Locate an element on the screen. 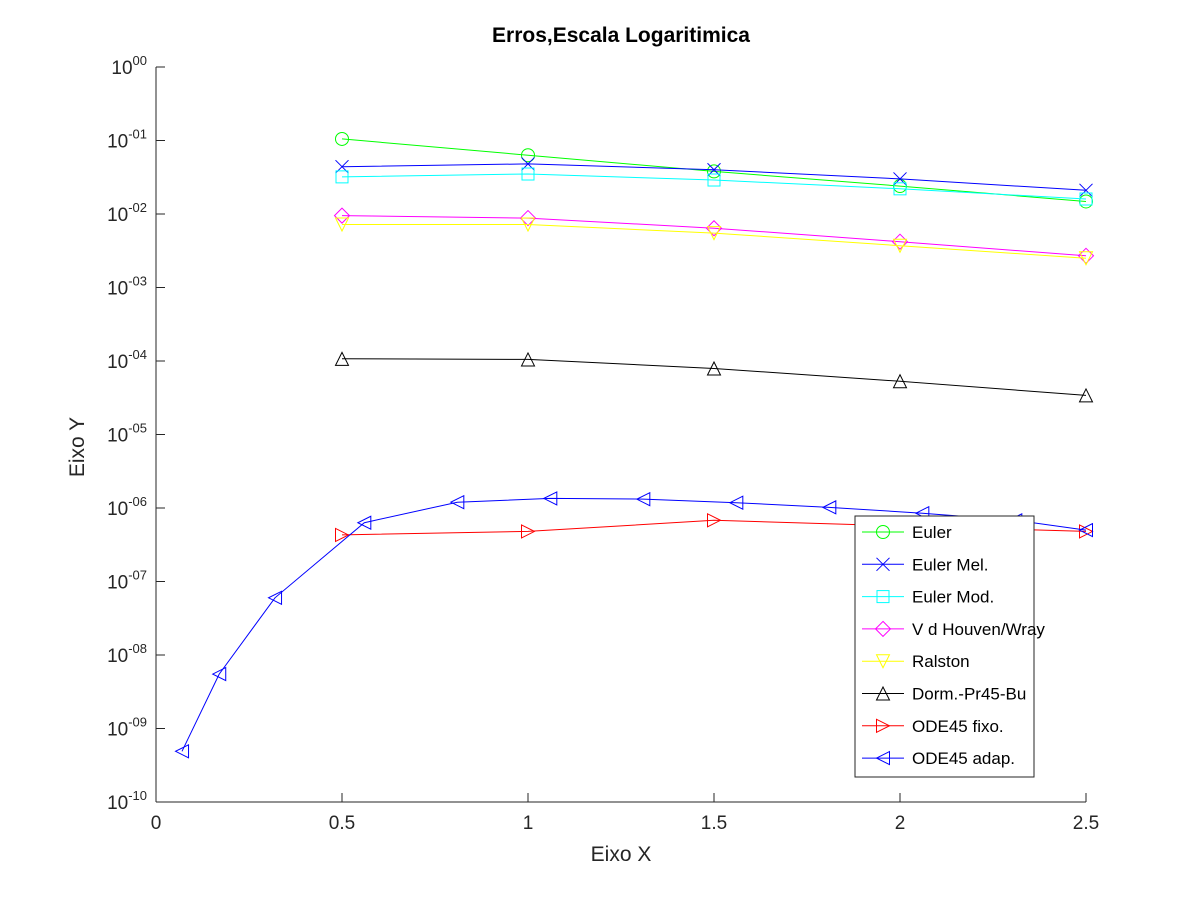 The width and height of the screenshot is (1200, 900). y-tick-label: 10-03 is located at coordinates (127, 287).